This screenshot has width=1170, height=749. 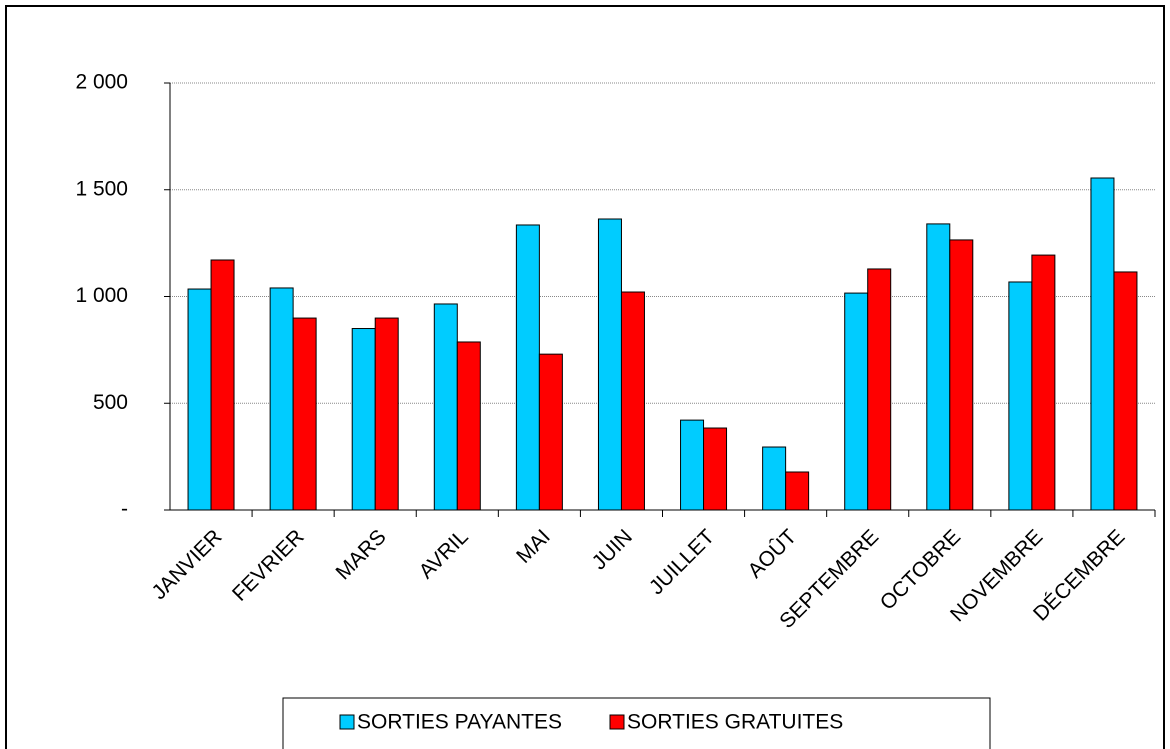 I want to click on legend-box, so click(x=636, y=723).